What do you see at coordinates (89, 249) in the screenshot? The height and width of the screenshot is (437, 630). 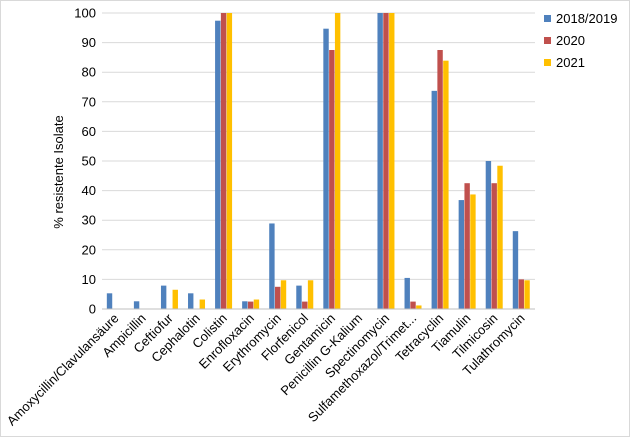 I see `y-tick-label: 20` at bounding box center [89, 249].